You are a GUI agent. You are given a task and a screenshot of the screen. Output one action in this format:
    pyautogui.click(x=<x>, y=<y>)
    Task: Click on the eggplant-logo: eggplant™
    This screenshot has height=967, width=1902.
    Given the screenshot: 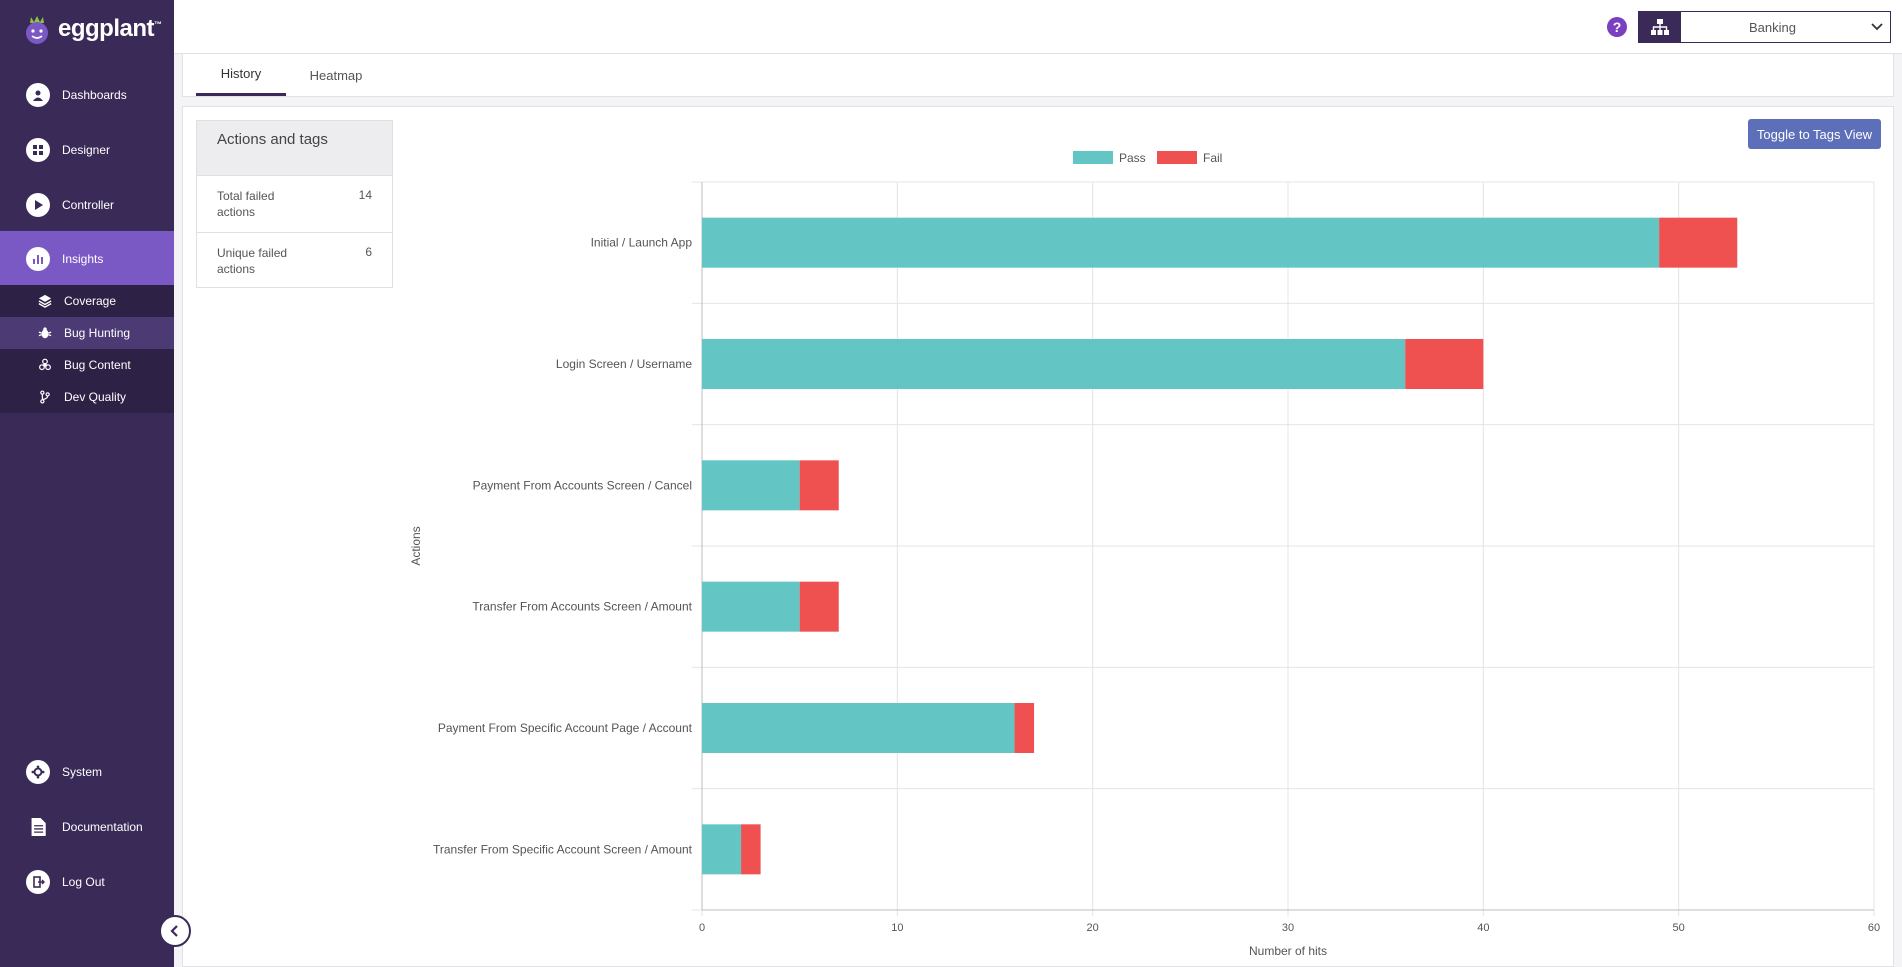 What is the action you would take?
    pyautogui.click(x=92, y=29)
    